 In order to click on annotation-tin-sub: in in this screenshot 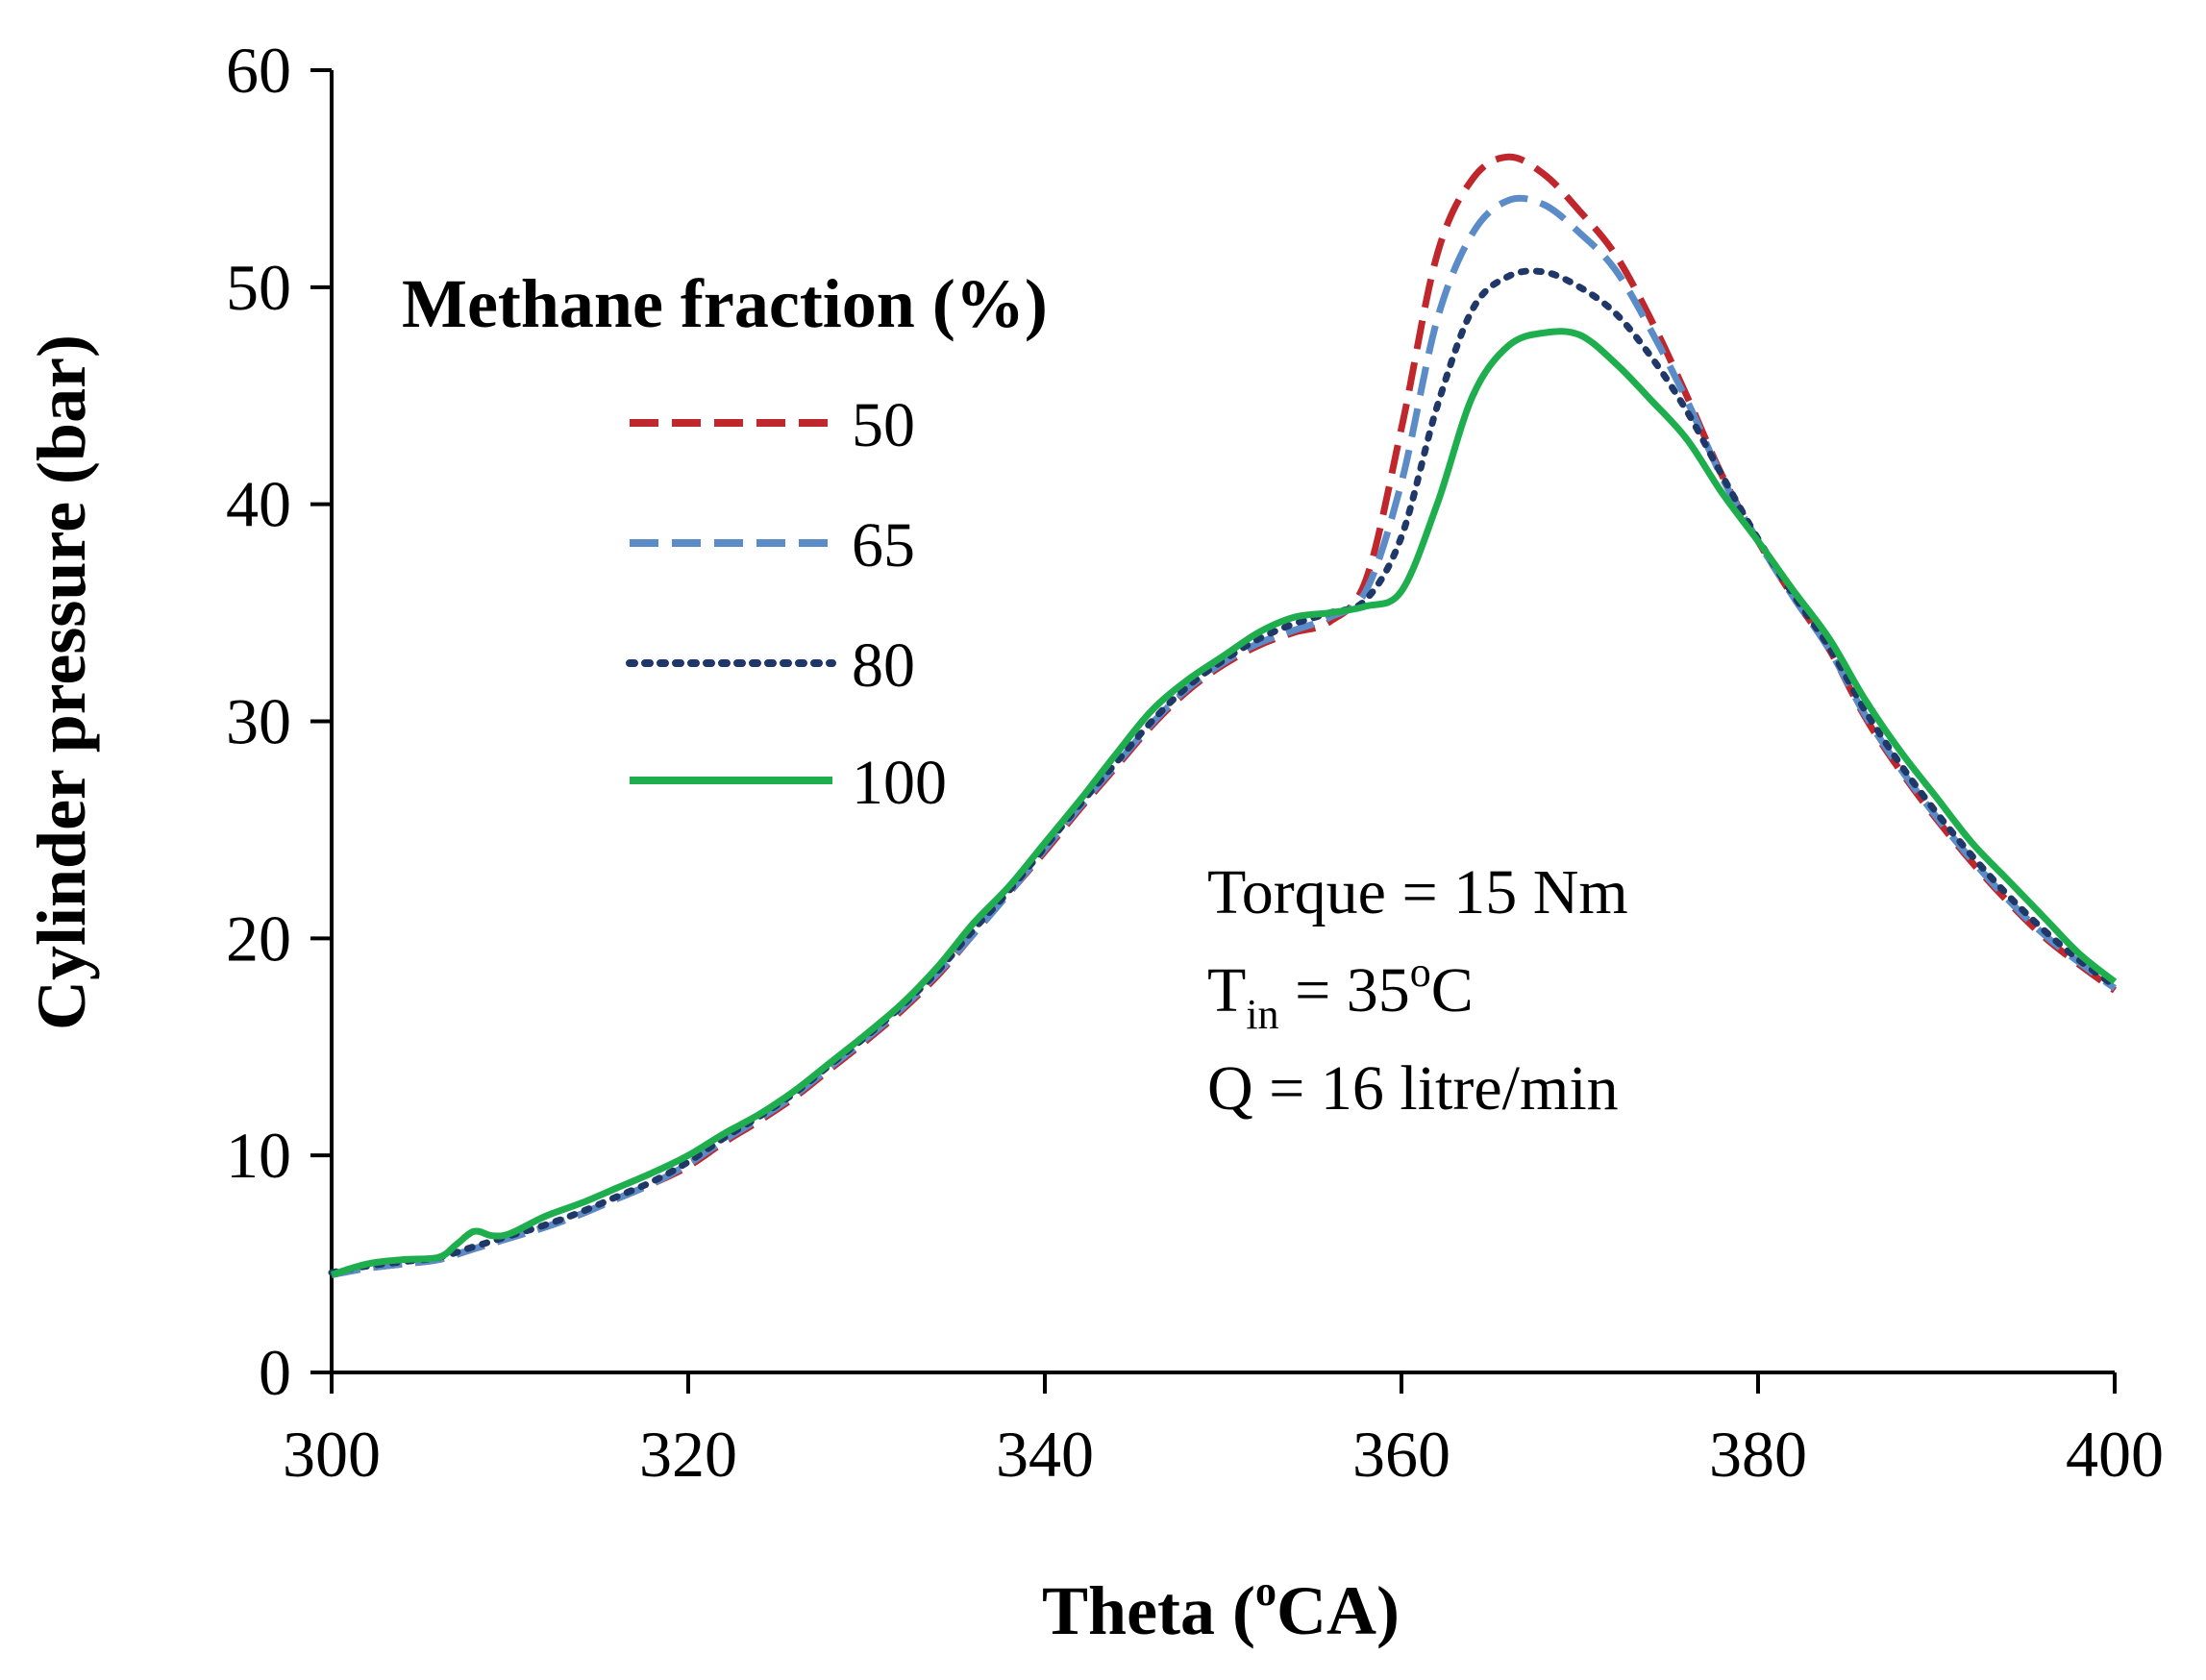, I will do `click(1262, 1014)`.